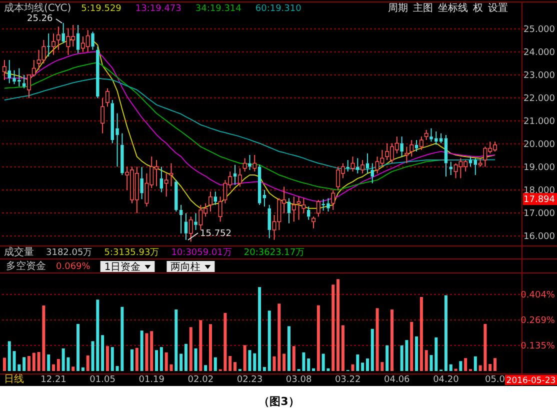 The height and width of the screenshot is (420, 557). I want to click on y-tick-label: 0.404%, so click(538, 295).